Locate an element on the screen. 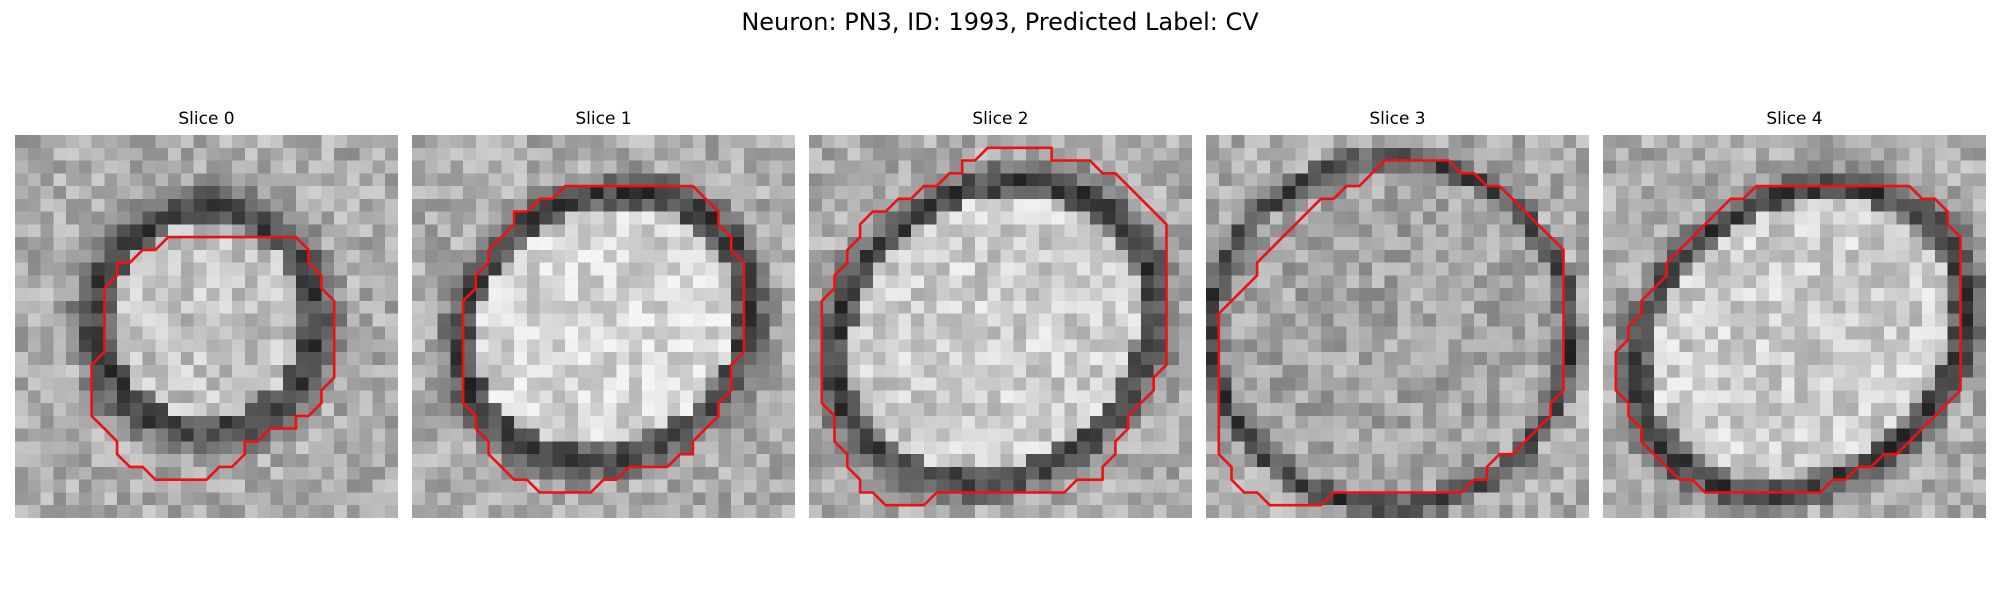 This screenshot has height=600, width=2000. slice-title: Slice 3 is located at coordinates (1397, 119).